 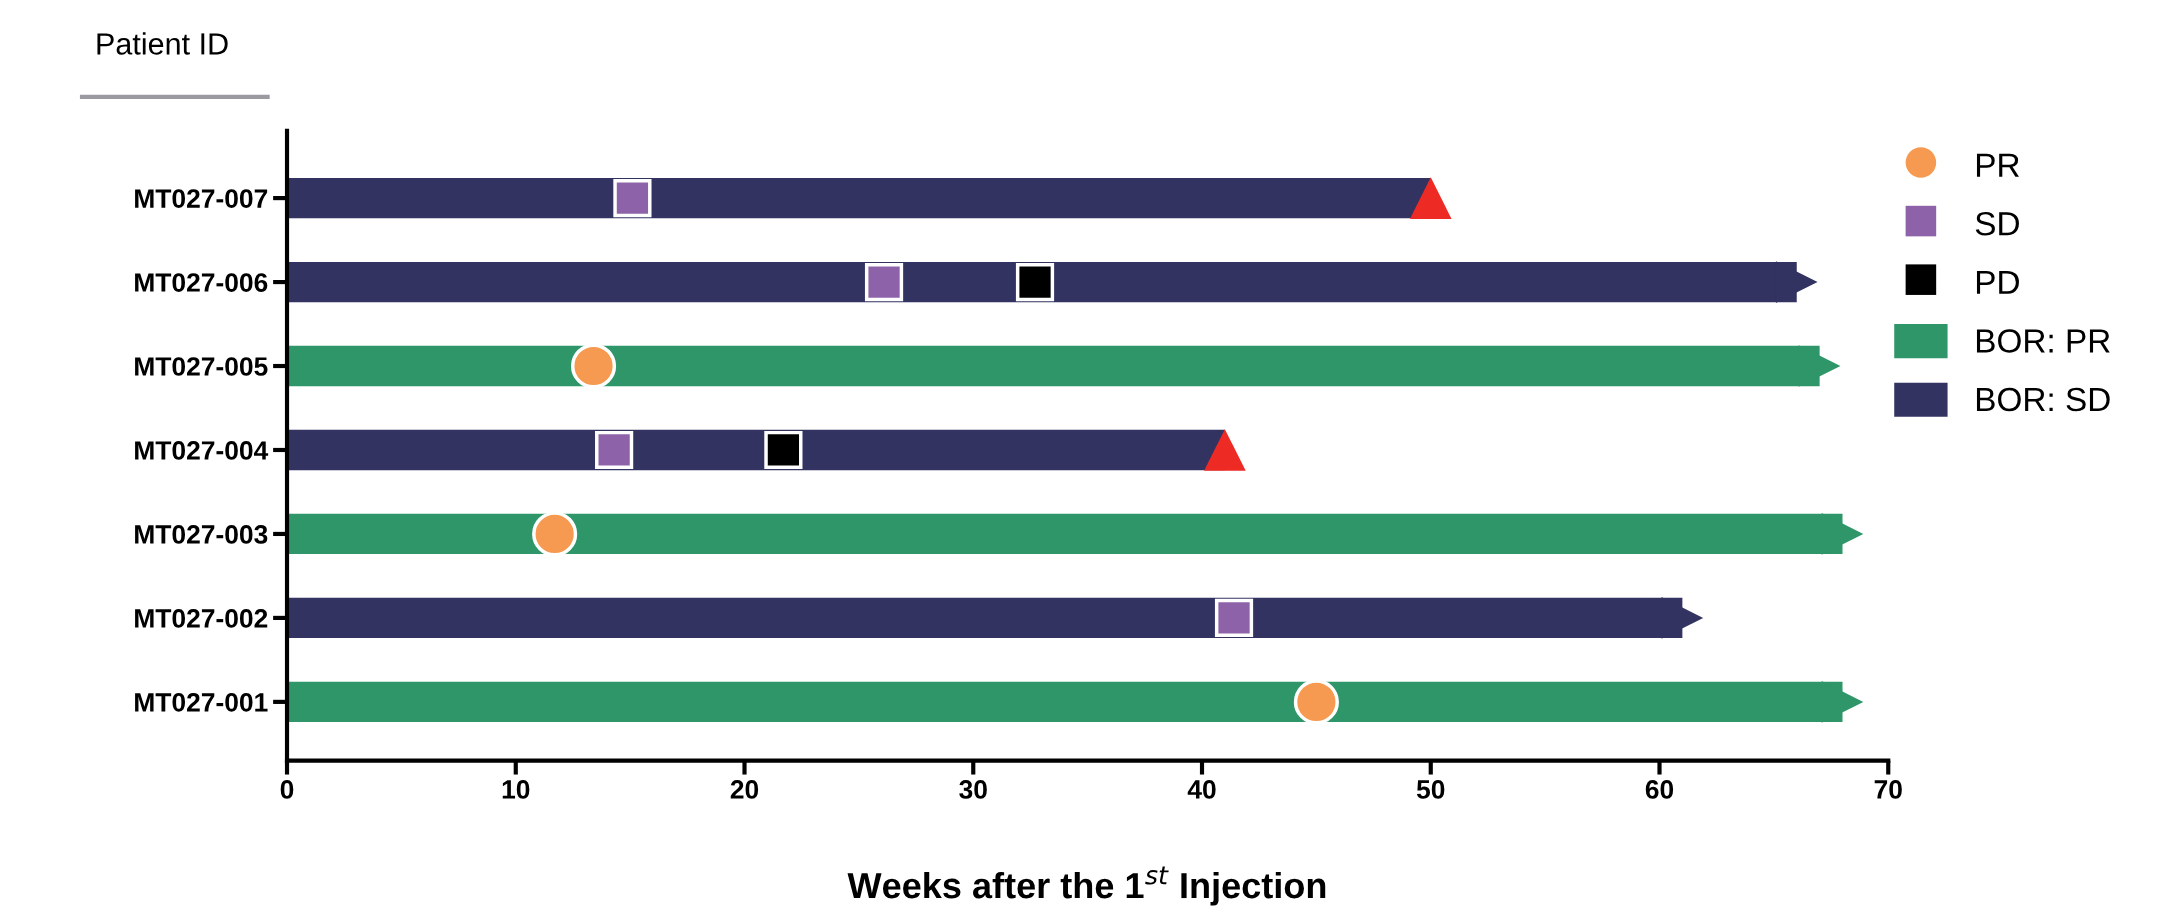 What do you see at coordinates (287, 789) in the screenshot?
I see `x-tick-label: 0` at bounding box center [287, 789].